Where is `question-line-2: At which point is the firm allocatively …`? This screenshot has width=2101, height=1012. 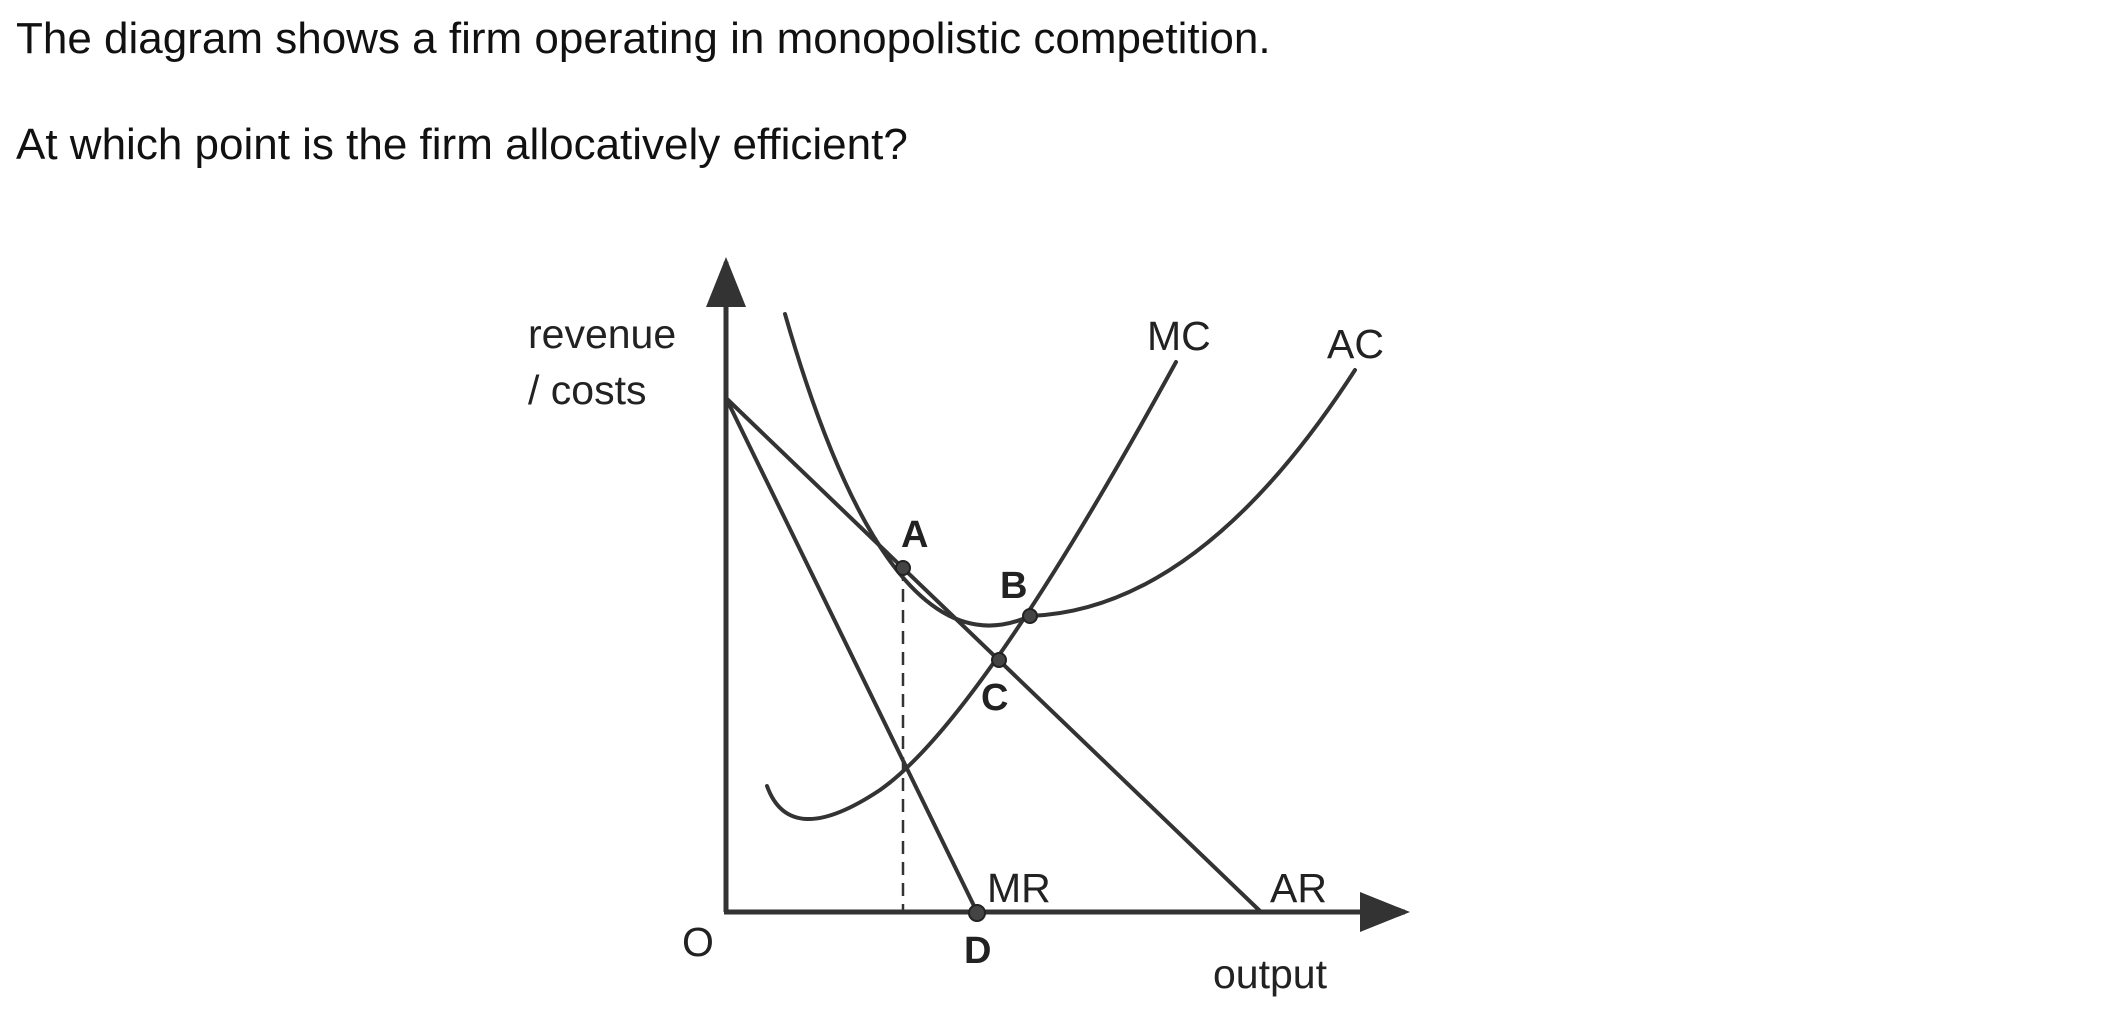
question-line-2: At which point is the firm allocatively … is located at coordinates (462, 144).